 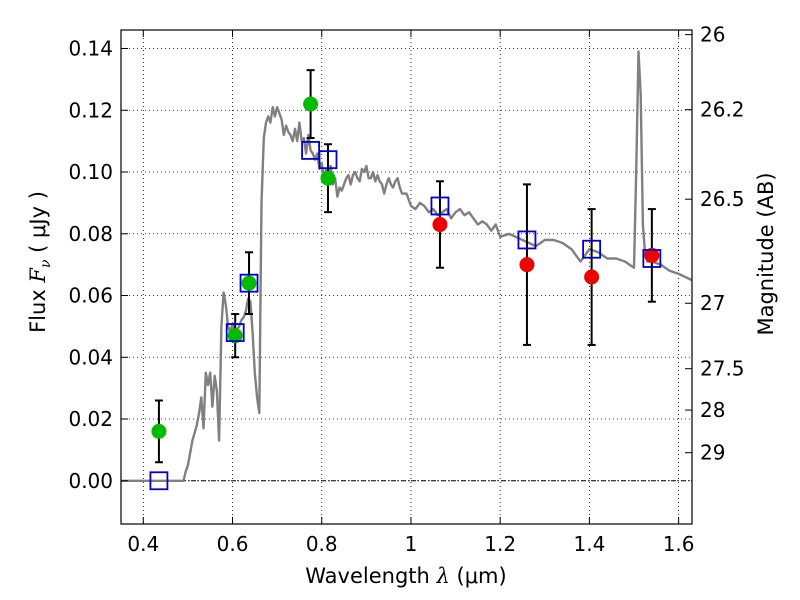 What do you see at coordinates (90, 172) in the screenshot?
I see `y-tick-label: 0.10` at bounding box center [90, 172].